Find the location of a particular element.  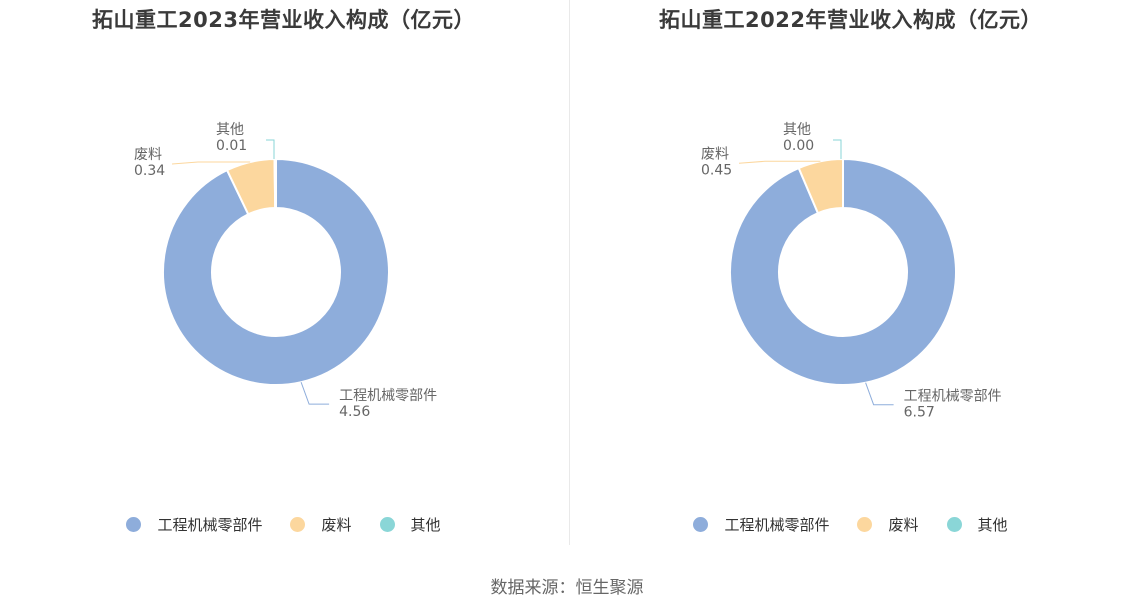

slice-value: 0.45 is located at coordinates (716, 170).